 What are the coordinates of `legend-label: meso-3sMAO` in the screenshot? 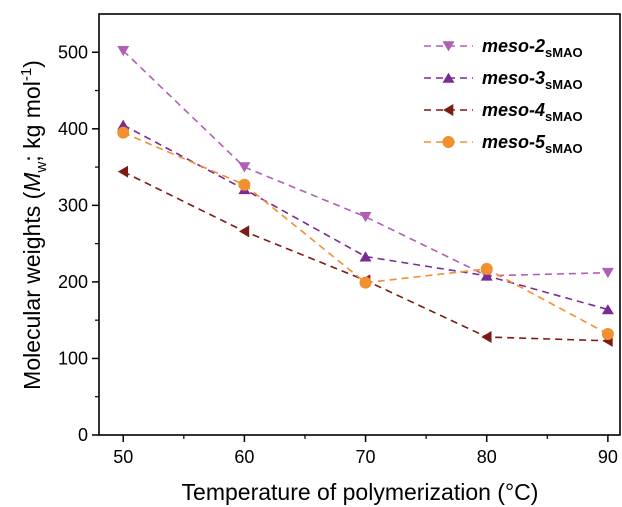 It's located at (532, 80).